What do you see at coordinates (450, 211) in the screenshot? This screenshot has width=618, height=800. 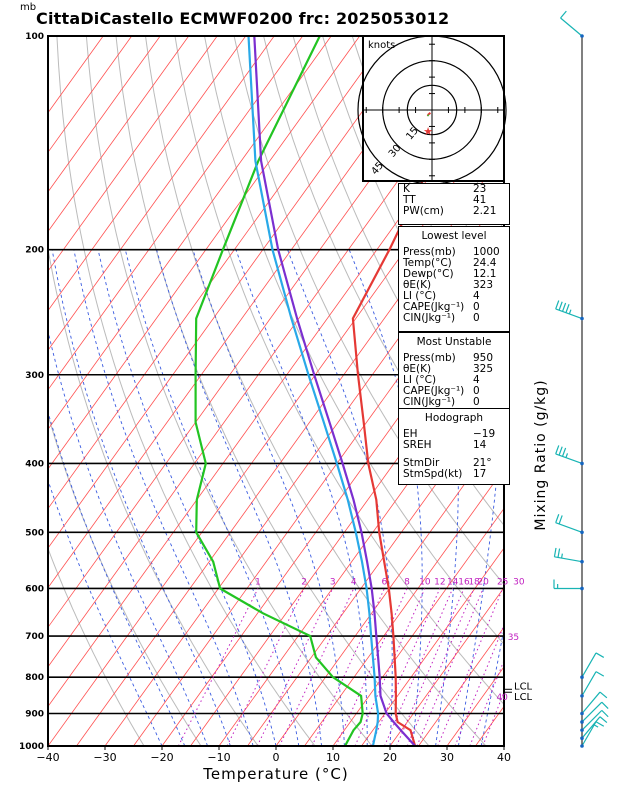 I see `index-pw: PW(cm) 2.21` at bounding box center [450, 211].